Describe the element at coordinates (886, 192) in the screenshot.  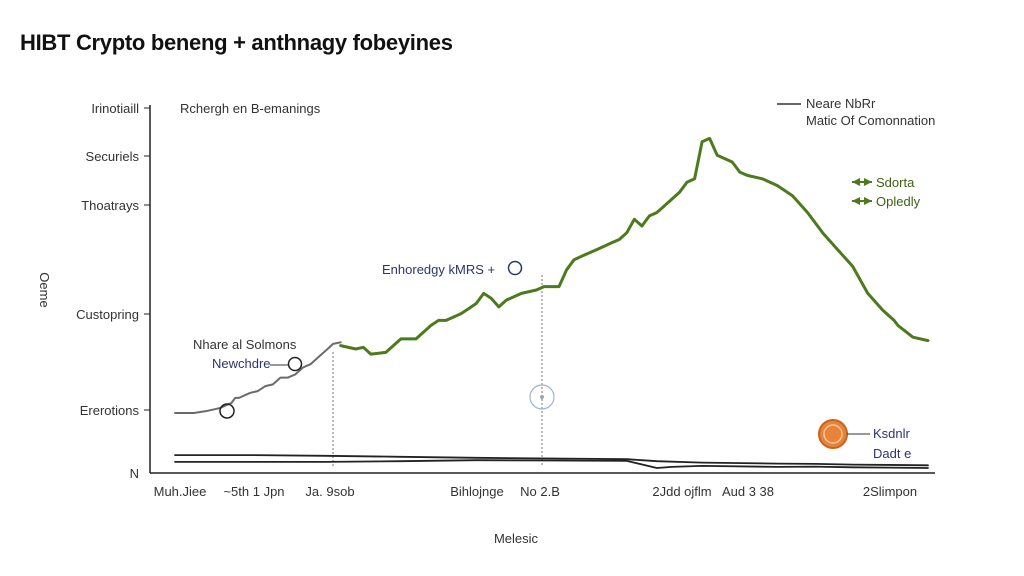
I see `legend-series: Sdorta Opledly` at that location.